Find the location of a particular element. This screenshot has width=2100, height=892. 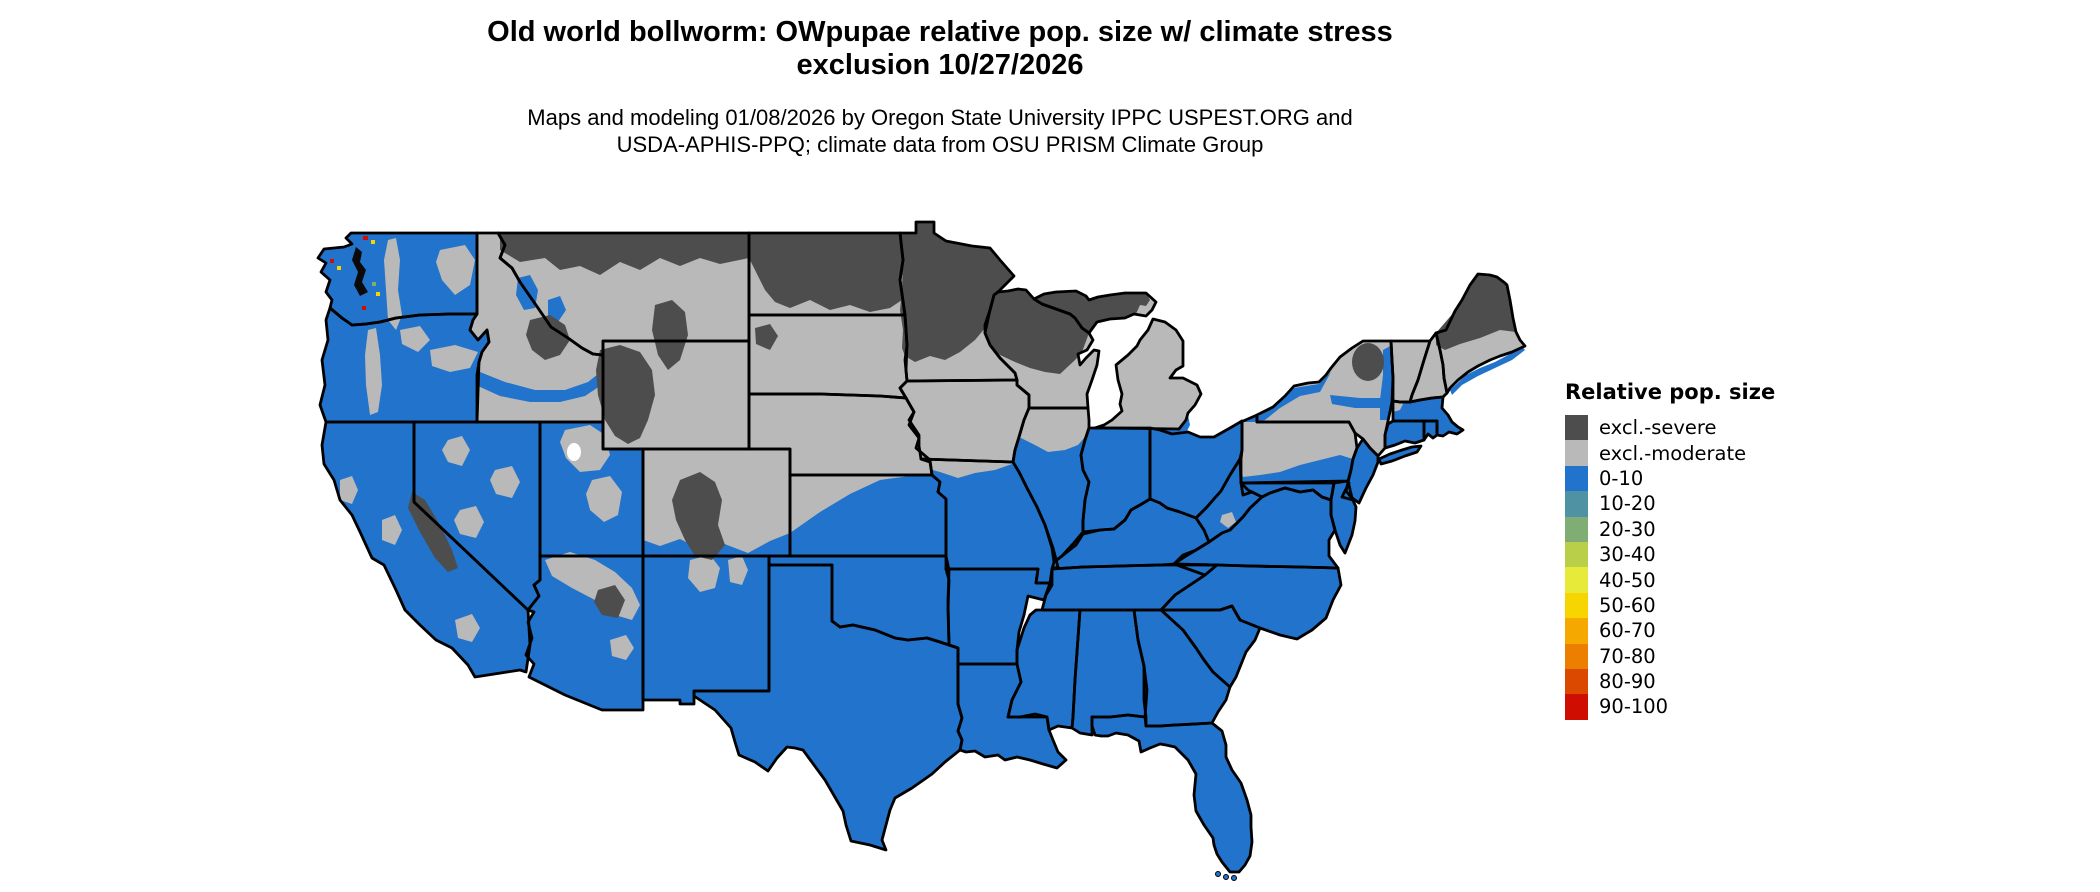

legend-row: 30-40 is located at coordinates (1670, 554).